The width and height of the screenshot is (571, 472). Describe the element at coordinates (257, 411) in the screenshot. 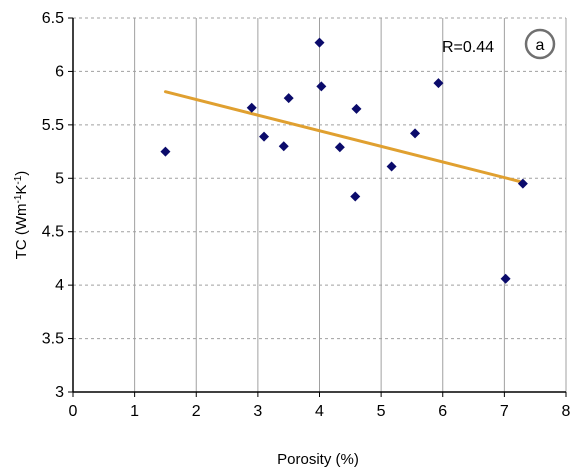

I see `x-tick-label: 3` at that location.